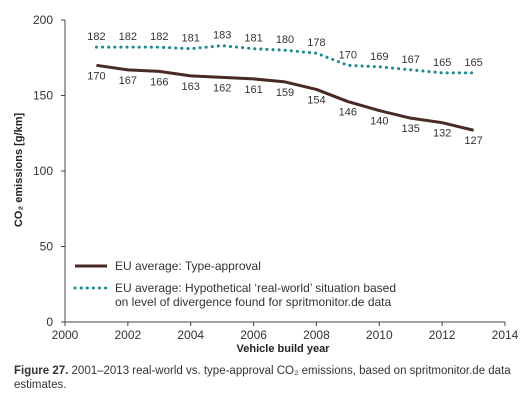 Image resolution: width=526 pixels, height=400 pixels. Describe the element at coordinates (253, 335) in the screenshot. I see `x-tick-label: 2006` at that location.